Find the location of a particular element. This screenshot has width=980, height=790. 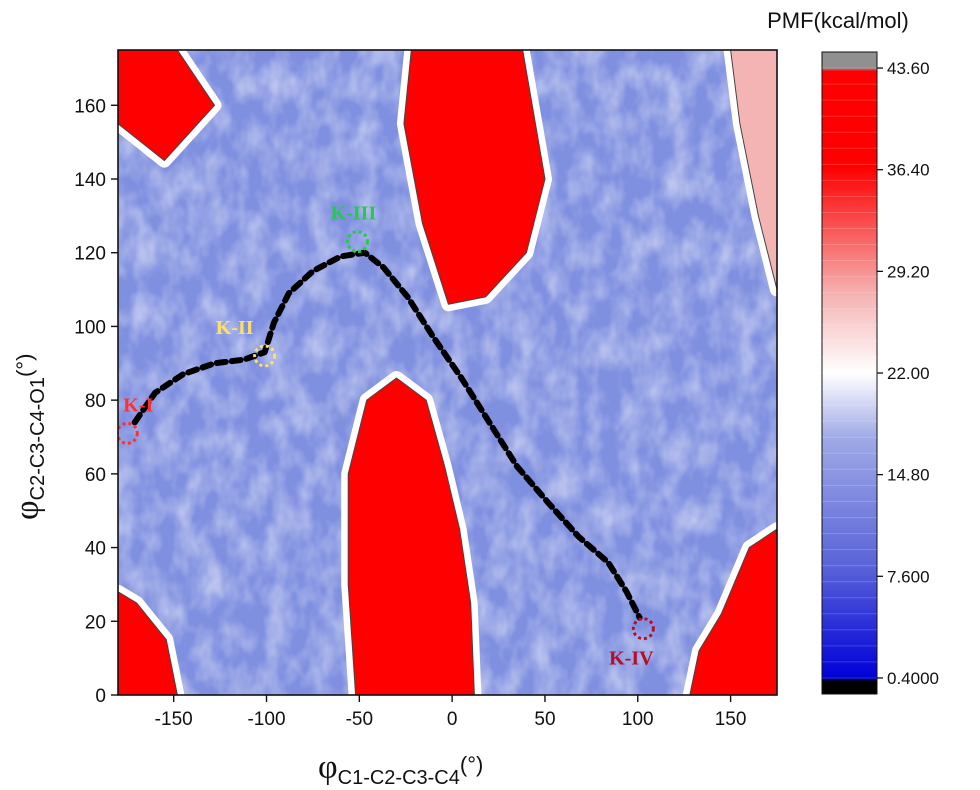

x-tick-label: 50 is located at coordinates (544, 719).